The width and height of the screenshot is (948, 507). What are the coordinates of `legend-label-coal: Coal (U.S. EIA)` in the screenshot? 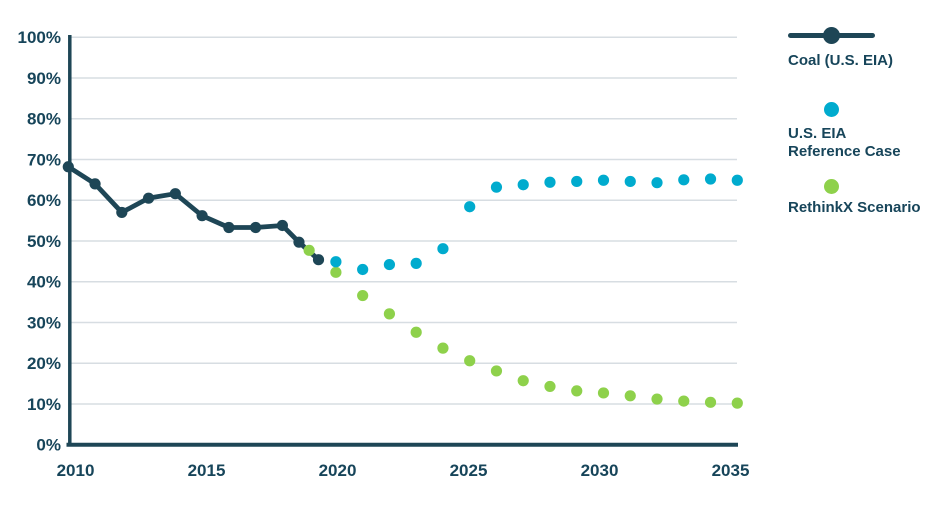 It's located at (840, 61).